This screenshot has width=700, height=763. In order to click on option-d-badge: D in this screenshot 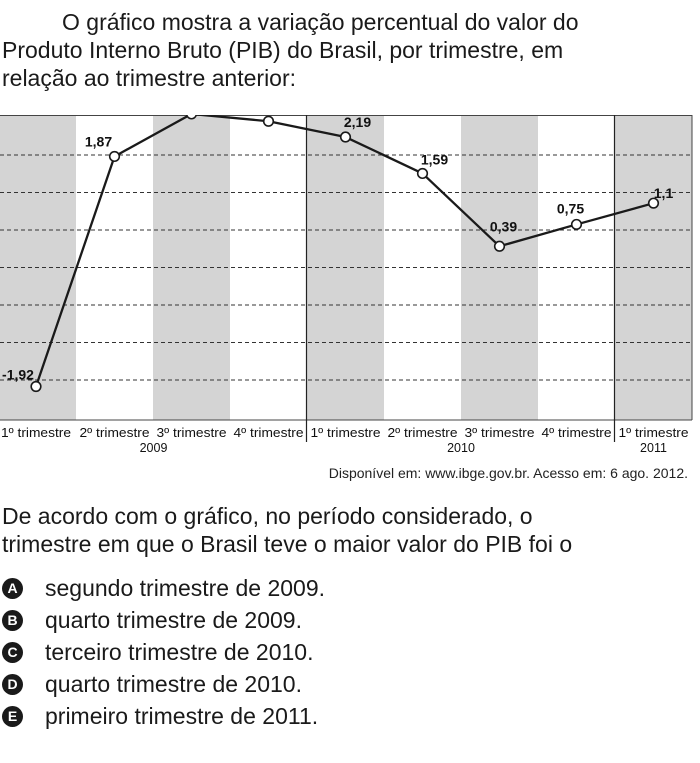, I will do `click(12, 684)`.